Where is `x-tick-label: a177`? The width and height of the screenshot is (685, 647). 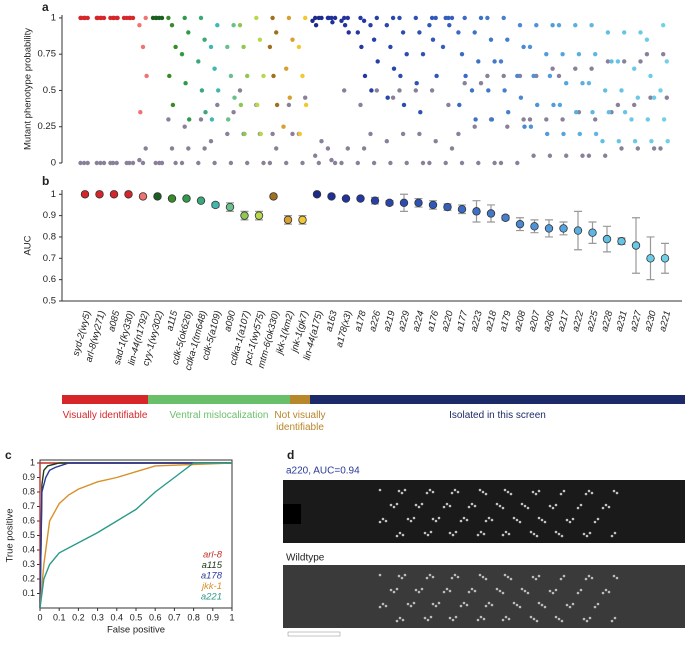 x-tick-label: a177 is located at coordinates (462, 321).